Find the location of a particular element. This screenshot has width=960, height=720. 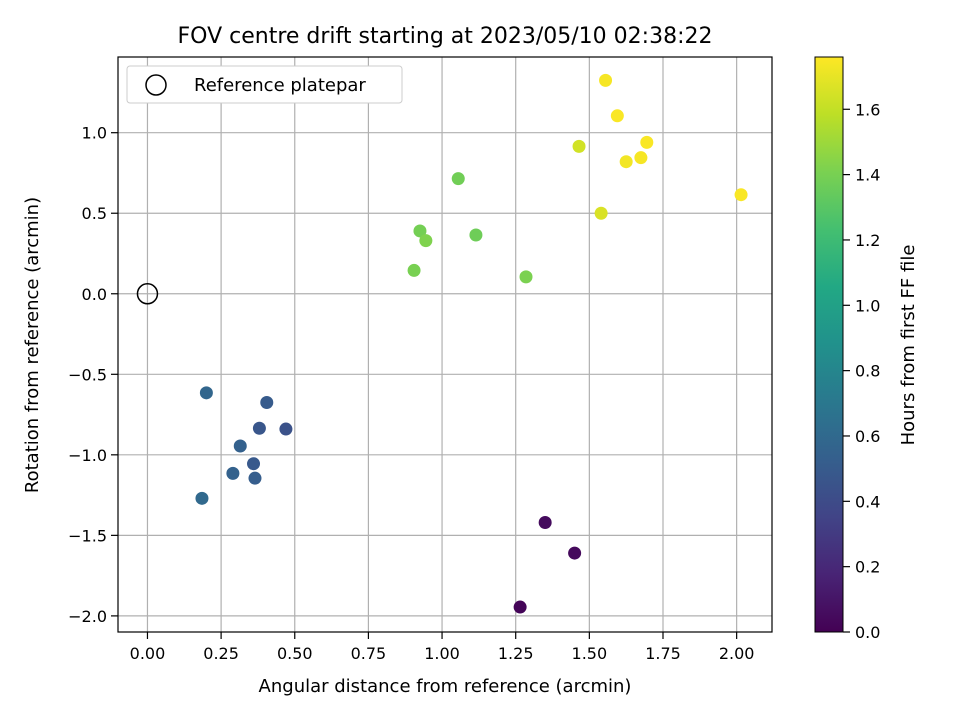

y-tick-label: −0.5 is located at coordinates (87, 374).